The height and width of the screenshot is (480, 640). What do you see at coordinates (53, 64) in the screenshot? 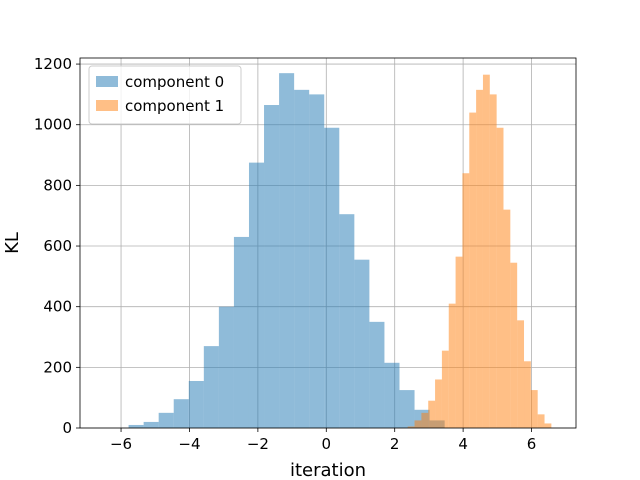
I see `y-tick-label: 1200` at bounding box center [53, 64].